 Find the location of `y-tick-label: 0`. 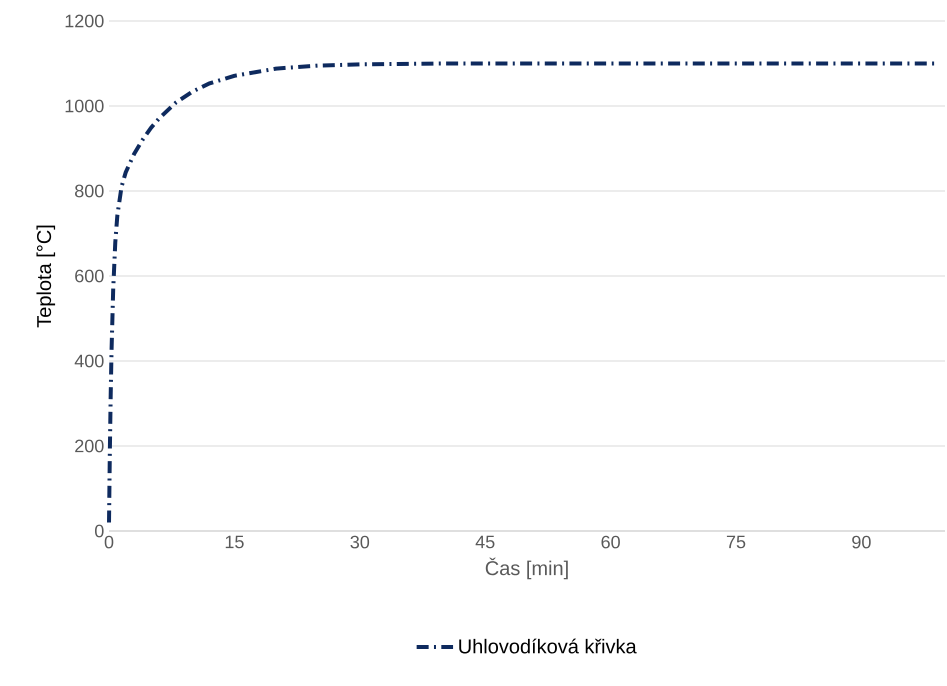

y-tick-label: 0 is located at coordinates (99, 531).